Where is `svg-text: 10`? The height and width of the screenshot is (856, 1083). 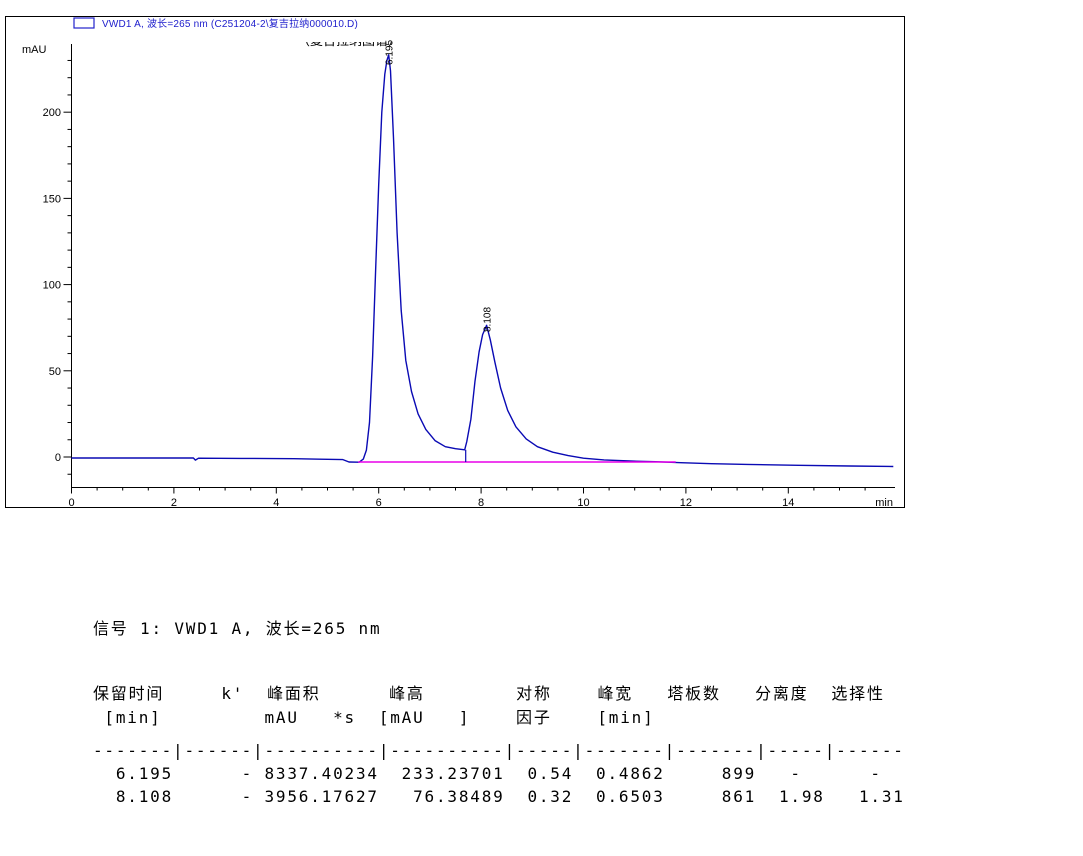 svg-text: 10 is located at coordinates (583, 503).